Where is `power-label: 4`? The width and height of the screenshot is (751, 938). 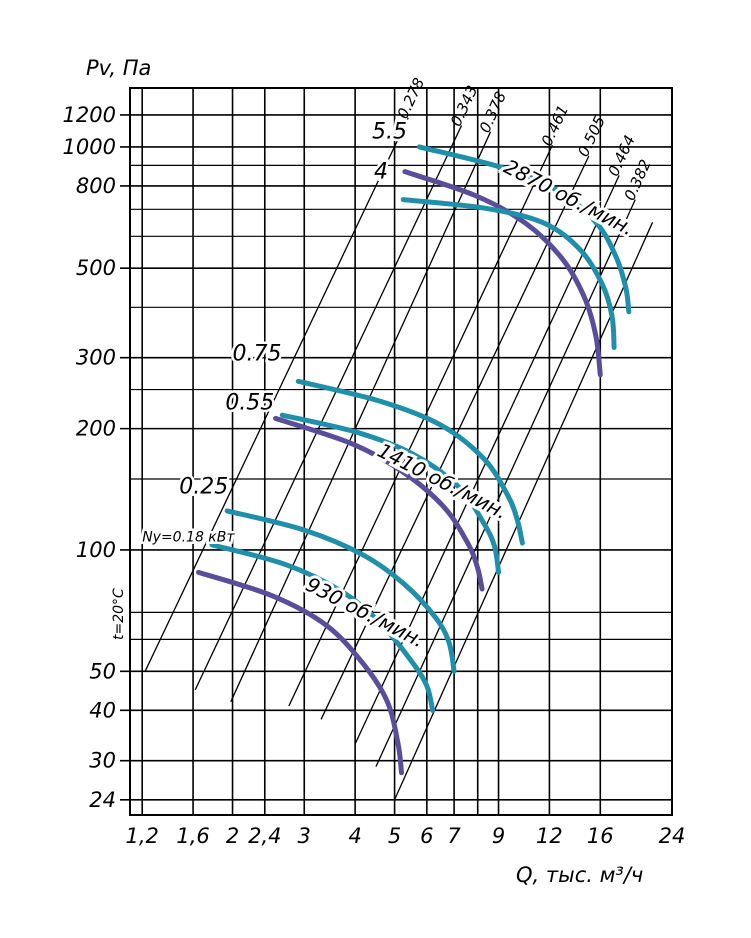
power-label: 4 is located at coordinates (381, 171).